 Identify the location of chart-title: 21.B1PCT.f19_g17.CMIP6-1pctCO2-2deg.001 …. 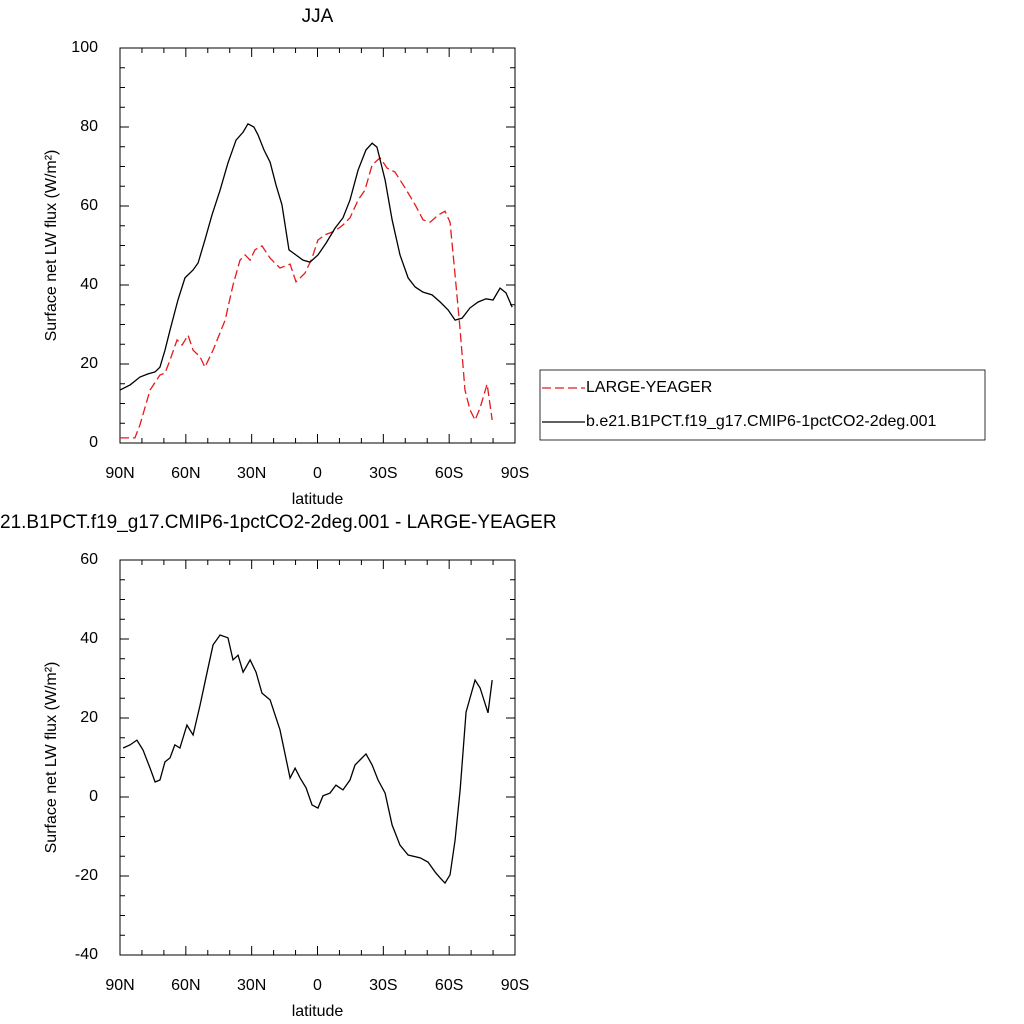
(278, 522).